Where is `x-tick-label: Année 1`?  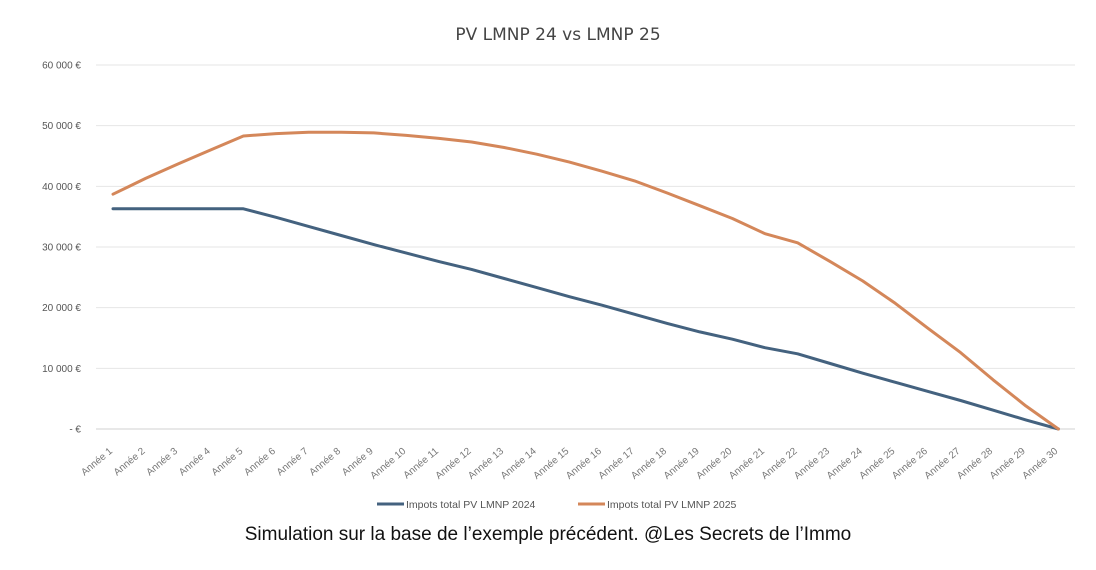
x-tick-label: Année 1 is located at coordinates (97, 462).